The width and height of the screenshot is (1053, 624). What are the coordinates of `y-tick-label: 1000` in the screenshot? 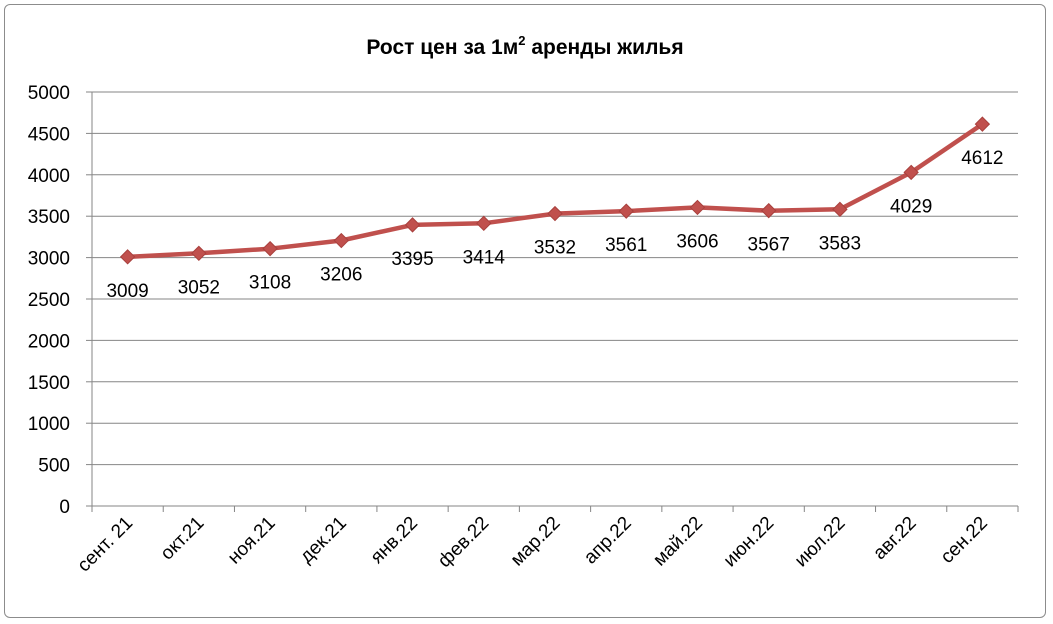 It's located at (49, 424).